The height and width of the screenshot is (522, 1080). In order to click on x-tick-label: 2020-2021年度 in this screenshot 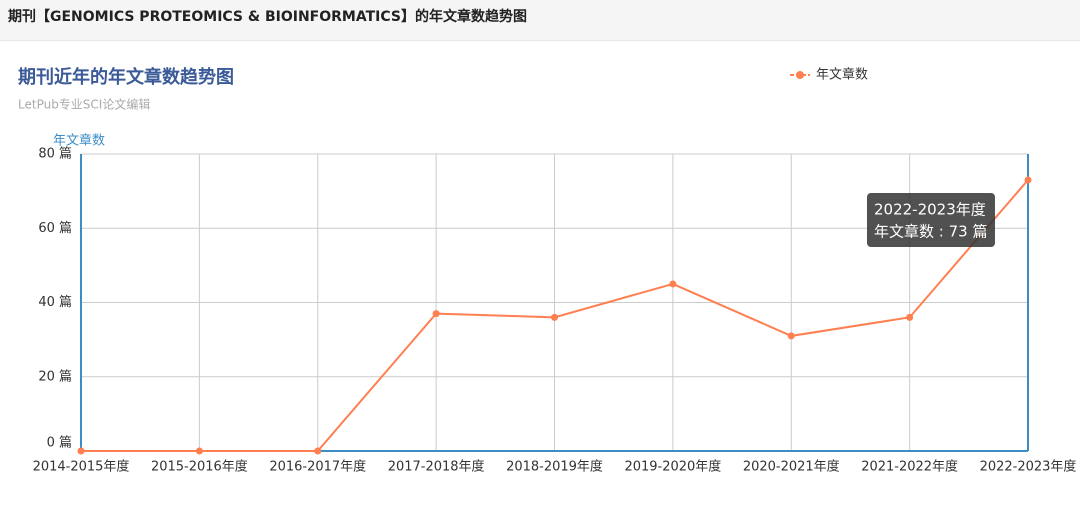, I will do `click(791, 467)`.